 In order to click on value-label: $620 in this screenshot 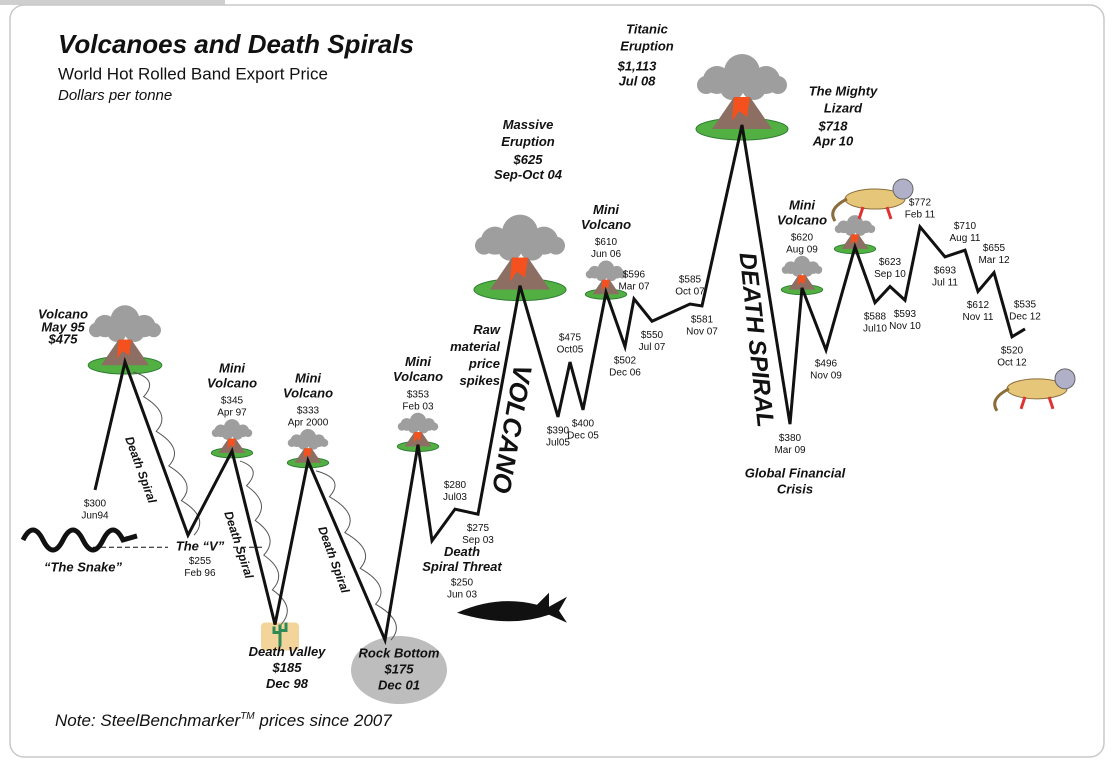, I will do `click(802, 238)`.